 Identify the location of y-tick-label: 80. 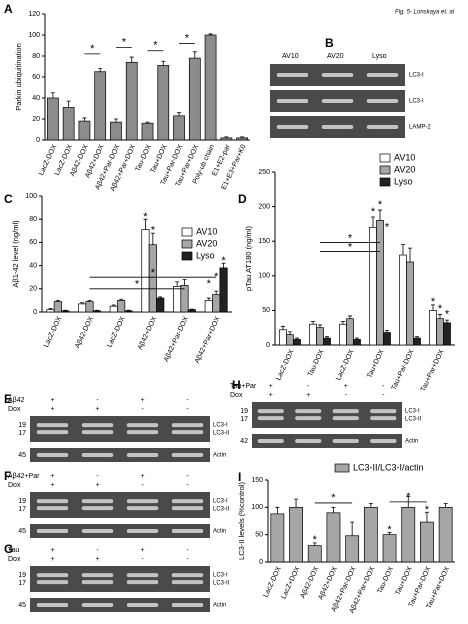
(36, 56).